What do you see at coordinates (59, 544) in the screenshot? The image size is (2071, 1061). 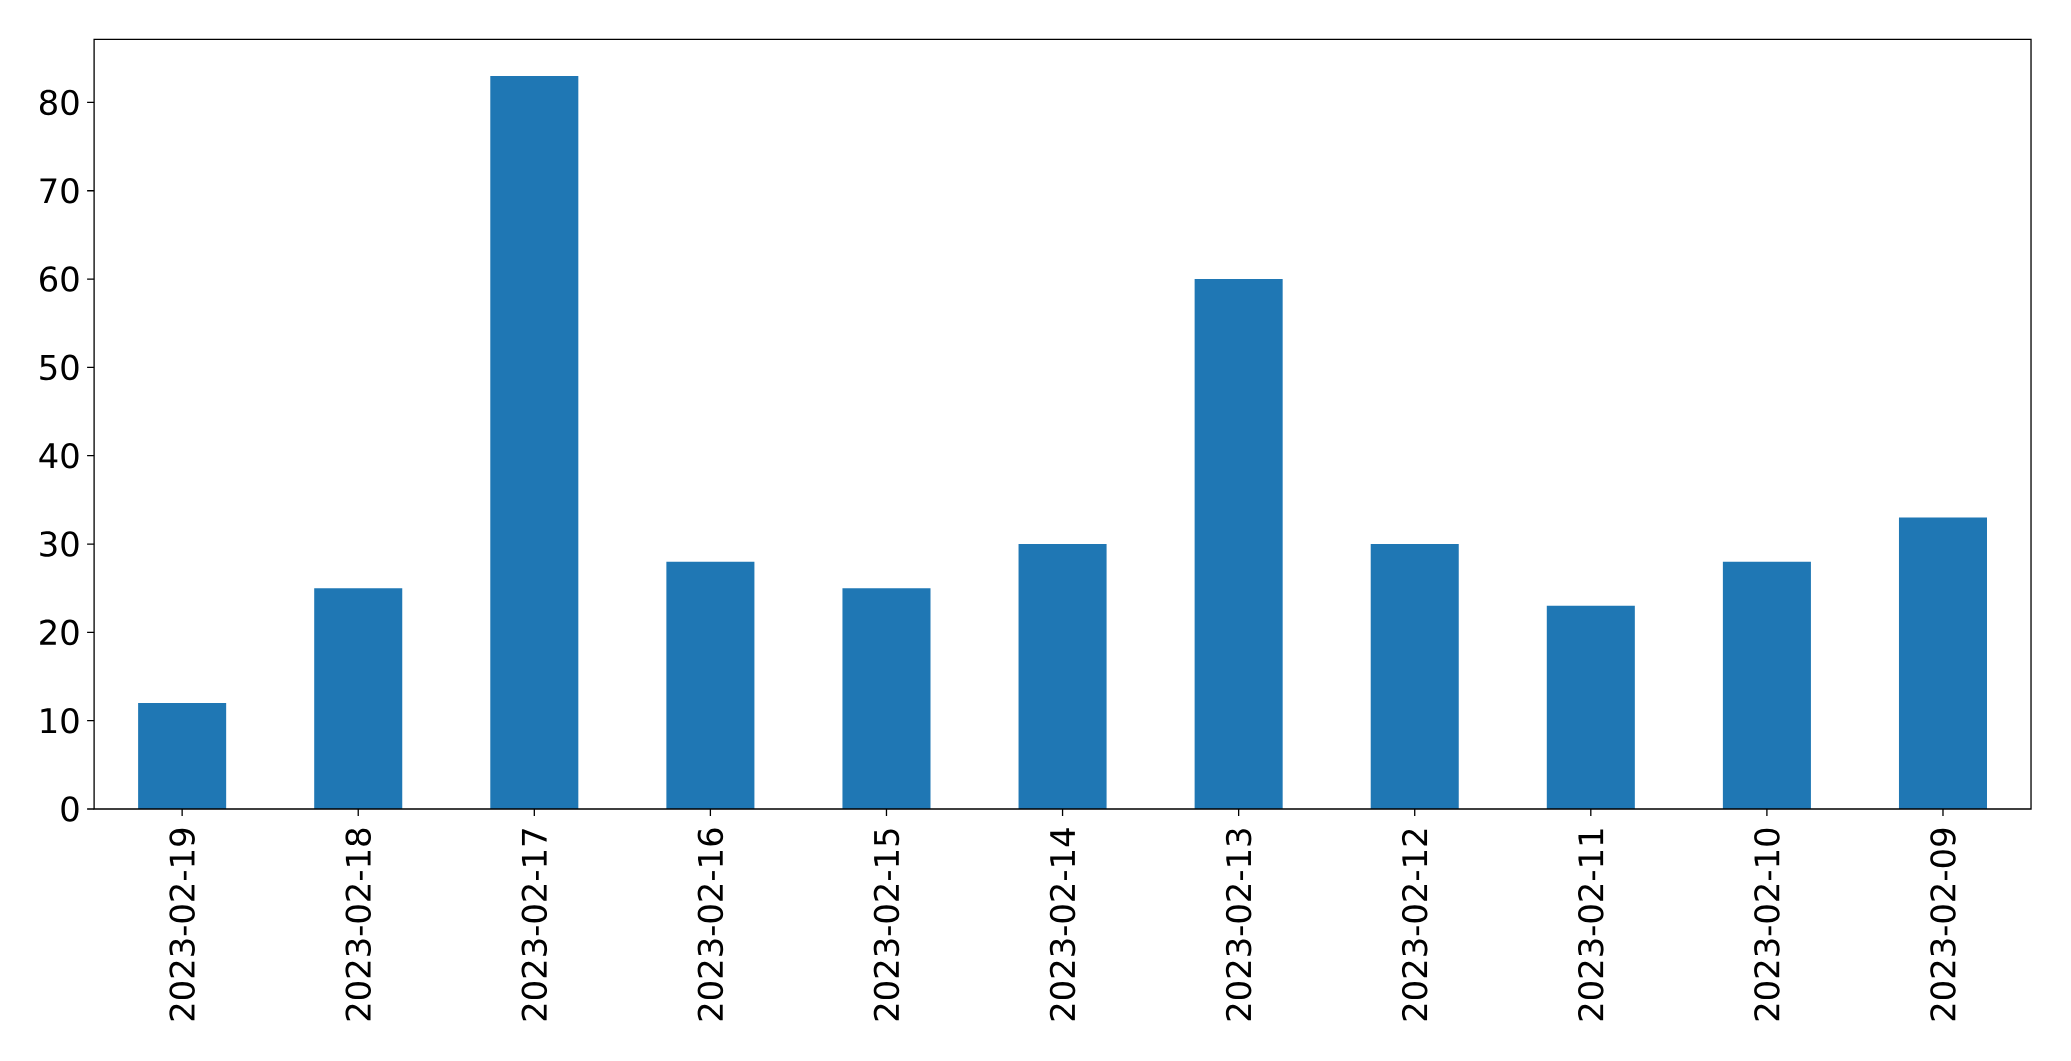 I see `y-tick-label: 30` at bounding box center [59, 544].